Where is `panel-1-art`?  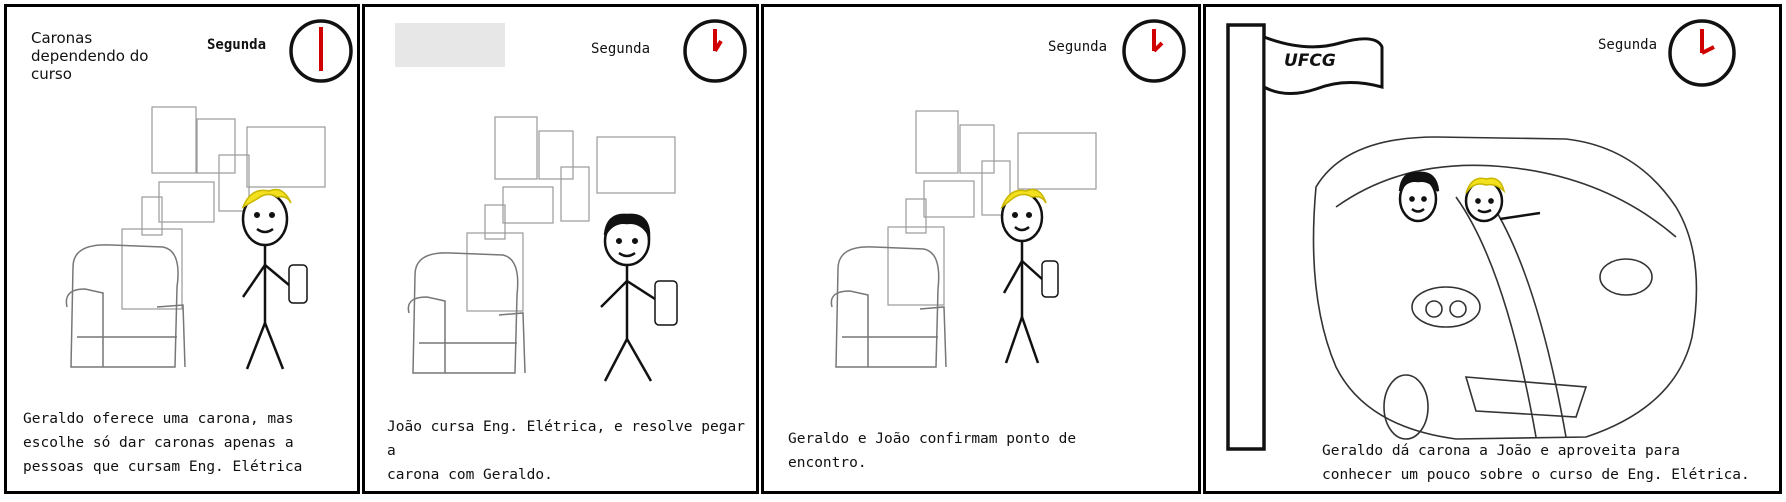 panel-1-art is located at coordinates (195, 238).